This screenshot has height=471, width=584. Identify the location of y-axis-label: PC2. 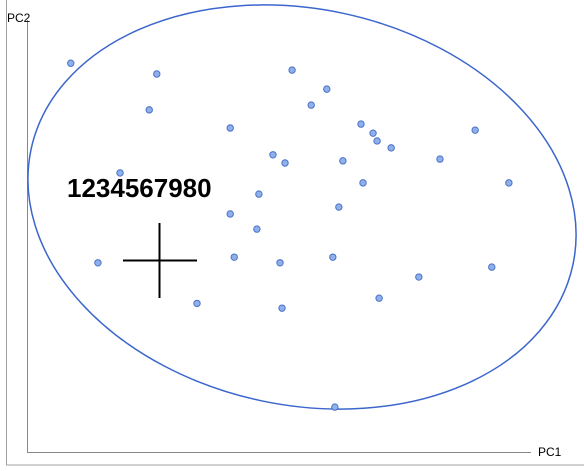
(19, 18).